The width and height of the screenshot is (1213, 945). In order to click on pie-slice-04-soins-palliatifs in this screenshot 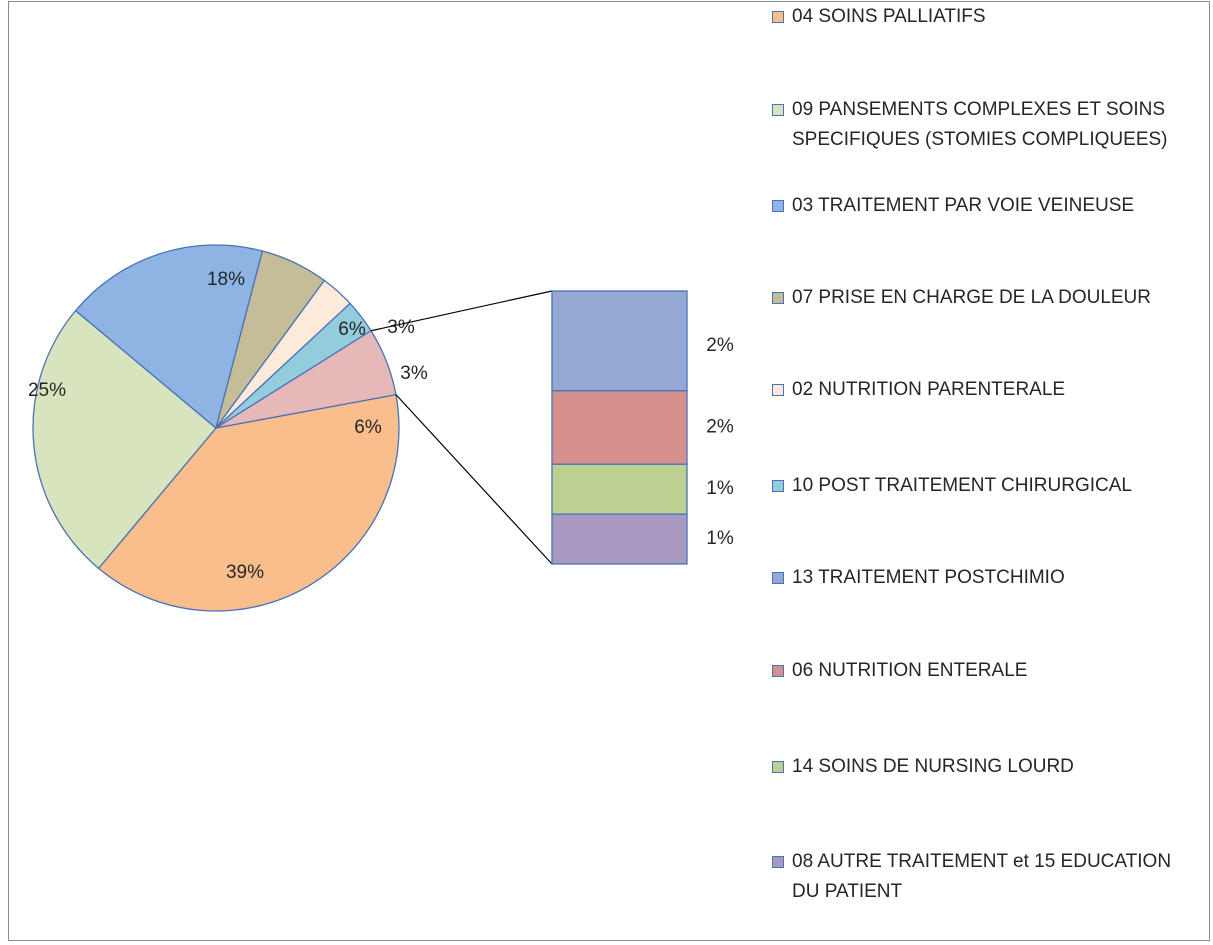, I will do `click(248, 502)`.